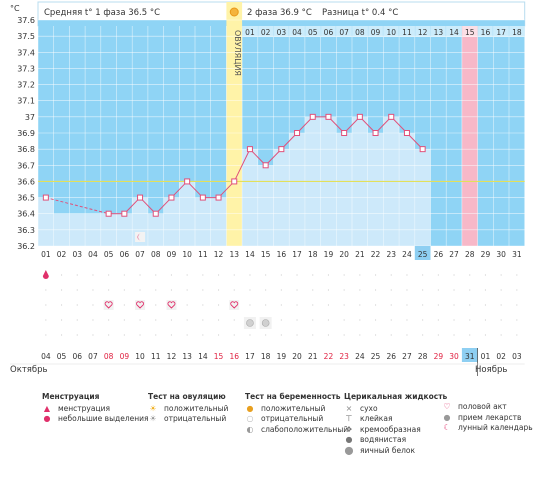 This screenshot has width=550, height=478. What do you see at coordinates (26, 101) in the screenshot?
I see `y-tick-label: 37.1` at bounding box center [26, 101].